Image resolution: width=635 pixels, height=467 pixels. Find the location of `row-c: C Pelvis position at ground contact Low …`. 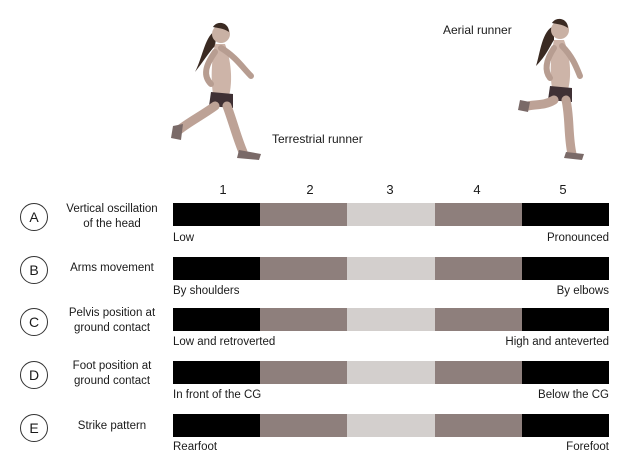

row-c: C Pelvis position at ground contact Low … is located at coordinates (317, 330).